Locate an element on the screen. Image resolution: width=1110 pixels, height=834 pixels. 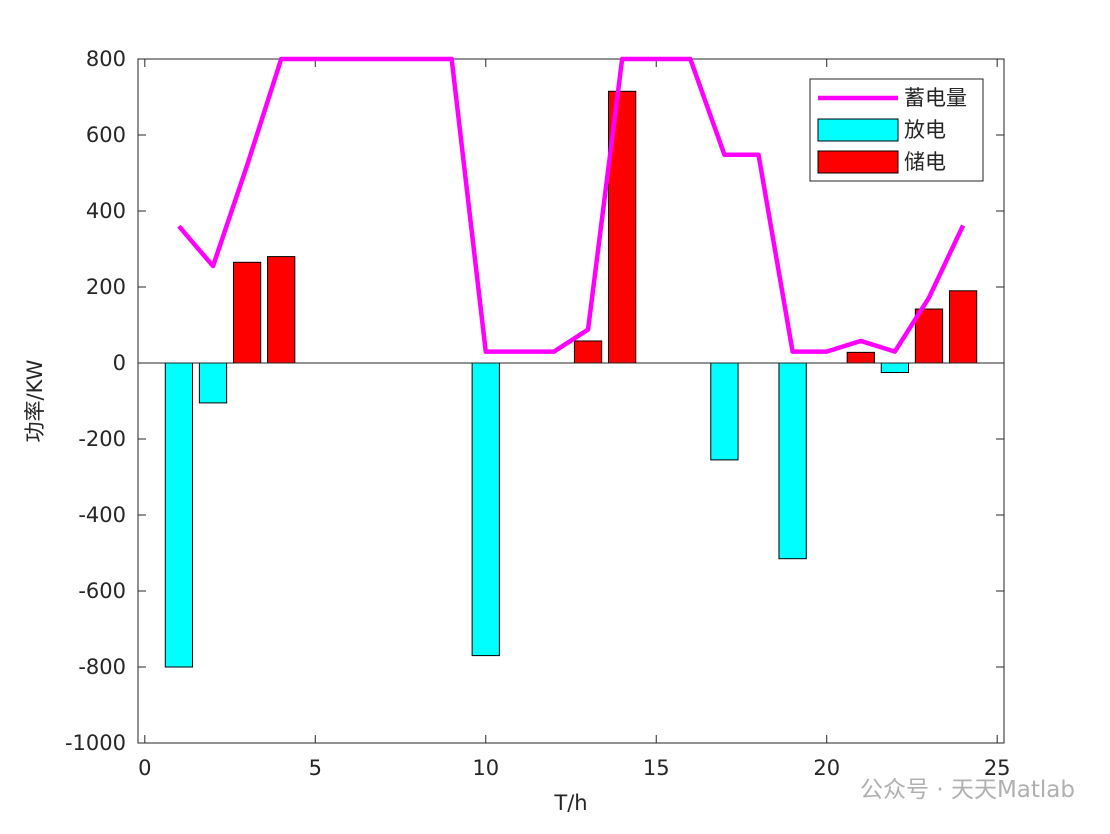
y-tick-label: 200 is located at coordinates (106, 287).